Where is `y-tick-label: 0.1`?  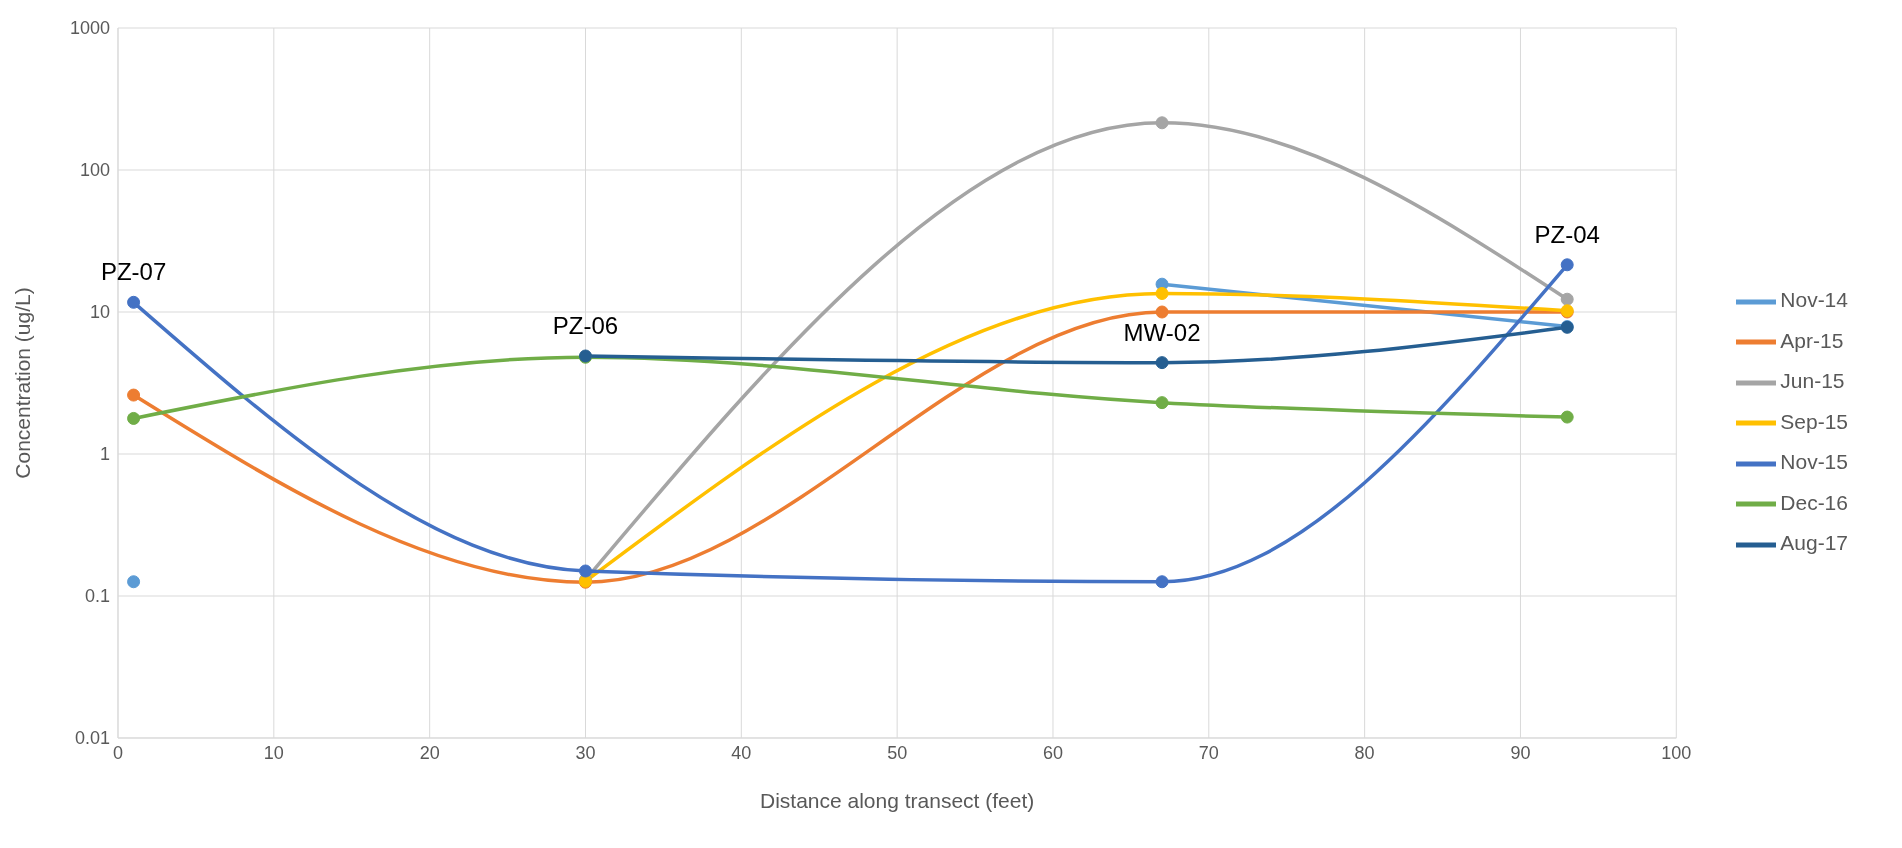 y-tick-label: 0.1 is located at coordinates (97, 596).